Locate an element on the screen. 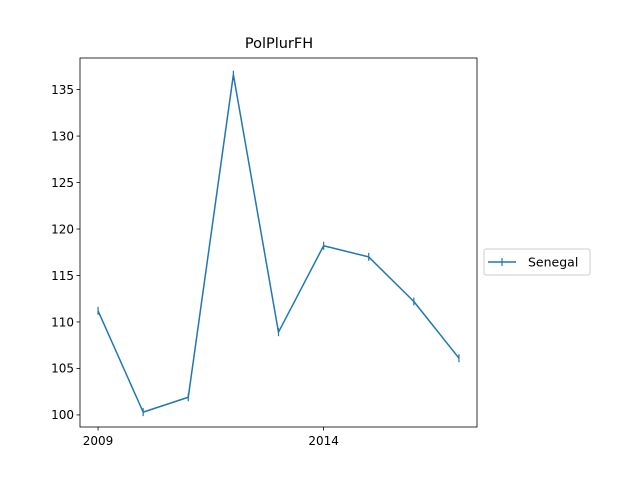 Image resolution: width=640 pixels, height=480 pixels. y-tick-label-115: 115 is located at coordinates (62, 276).